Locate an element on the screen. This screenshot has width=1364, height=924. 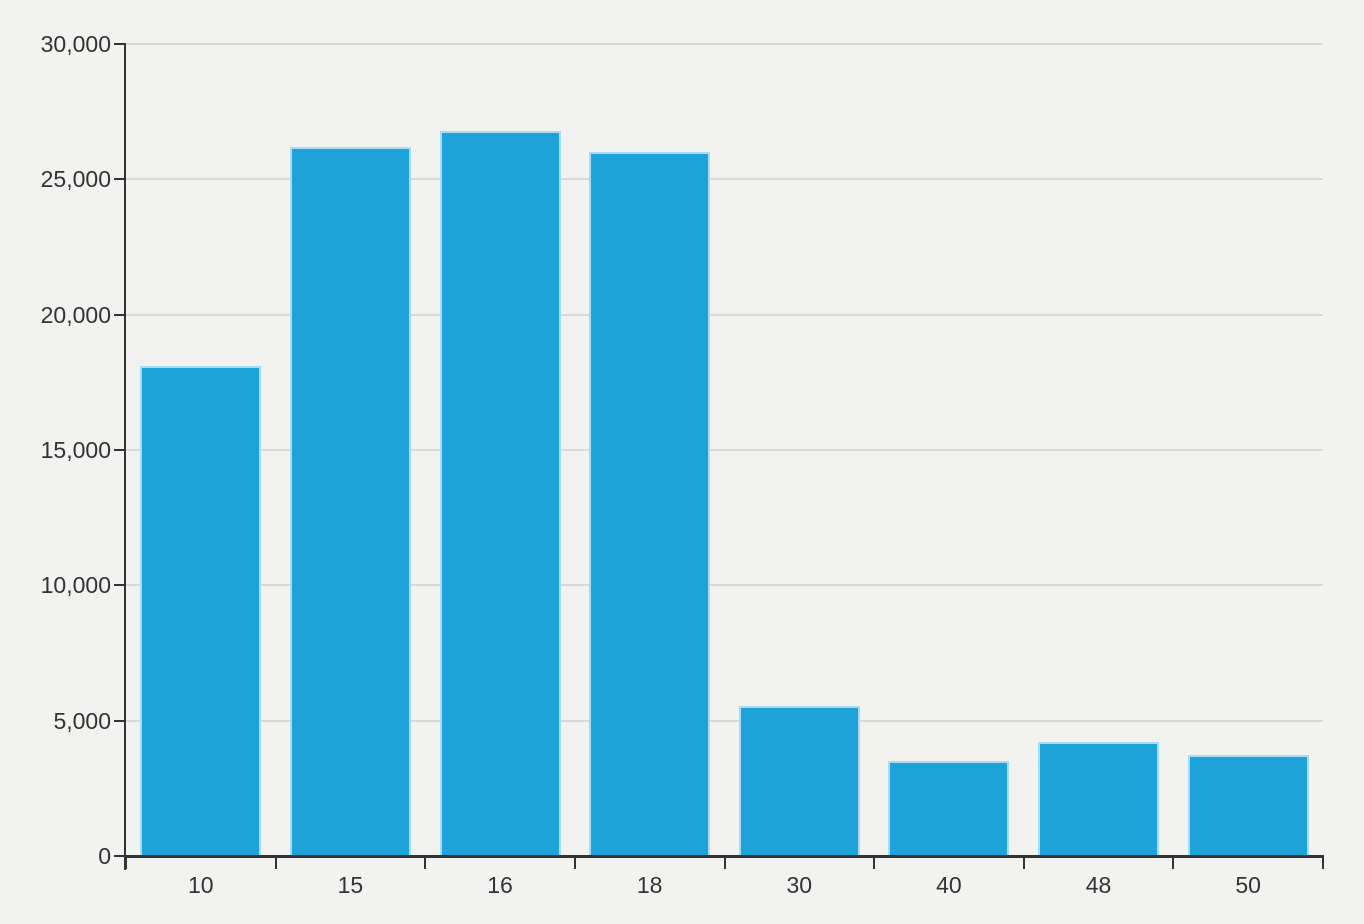
y-tick-label: 5,000 is located at coordinates (82, 720).